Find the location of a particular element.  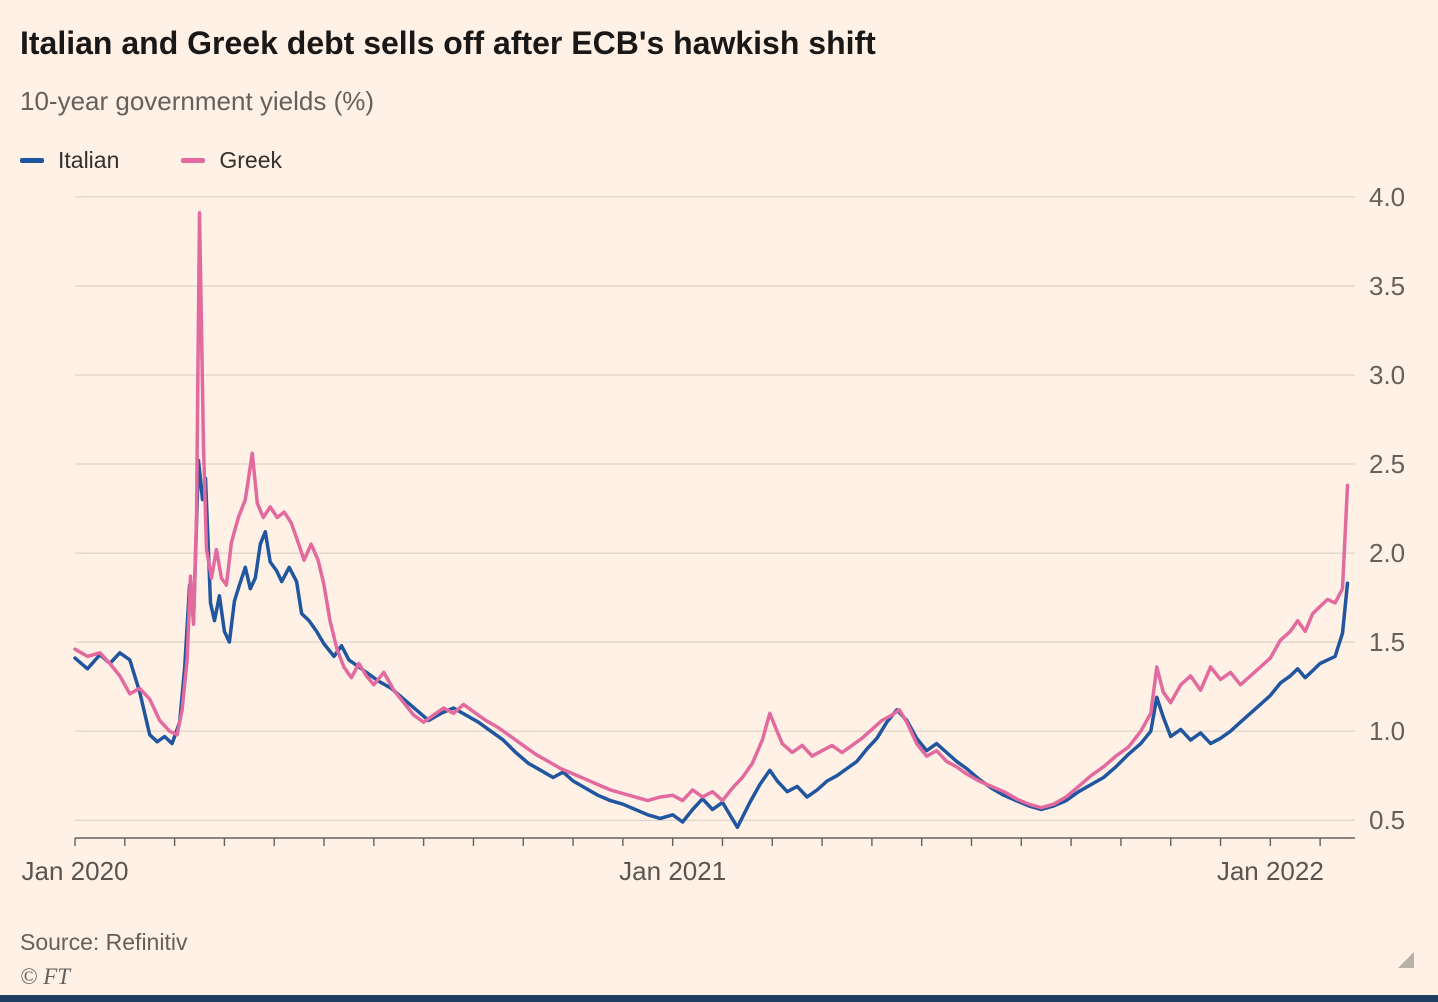

legend-item-greek: Greek is located at coordinates (231, 160).